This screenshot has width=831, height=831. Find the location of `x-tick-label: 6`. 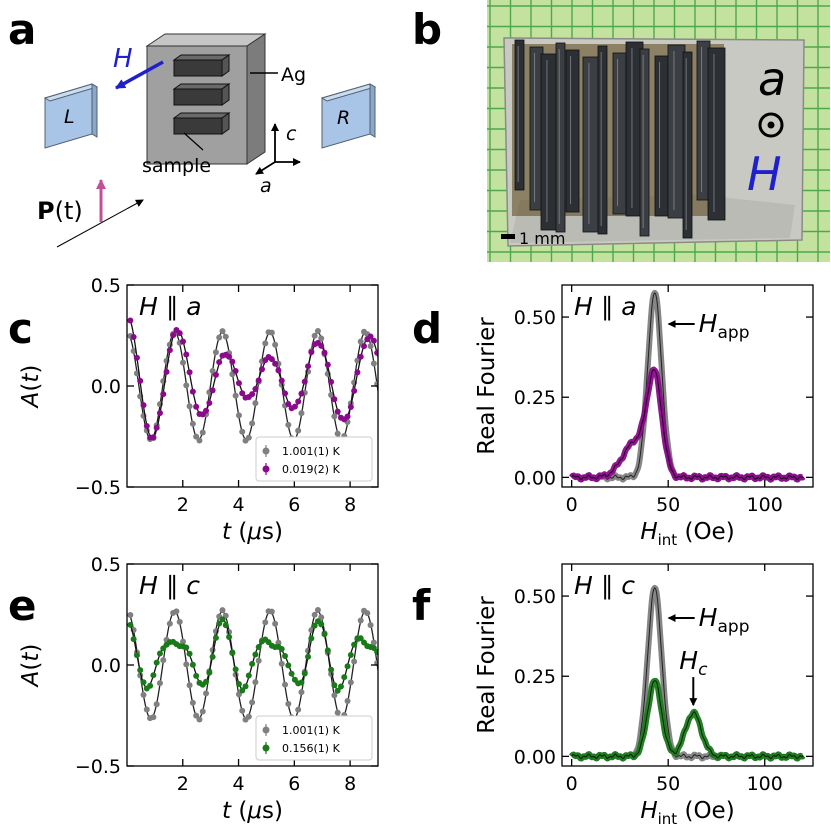

x-tick-label: 6 is located at coordinates (294, 784).